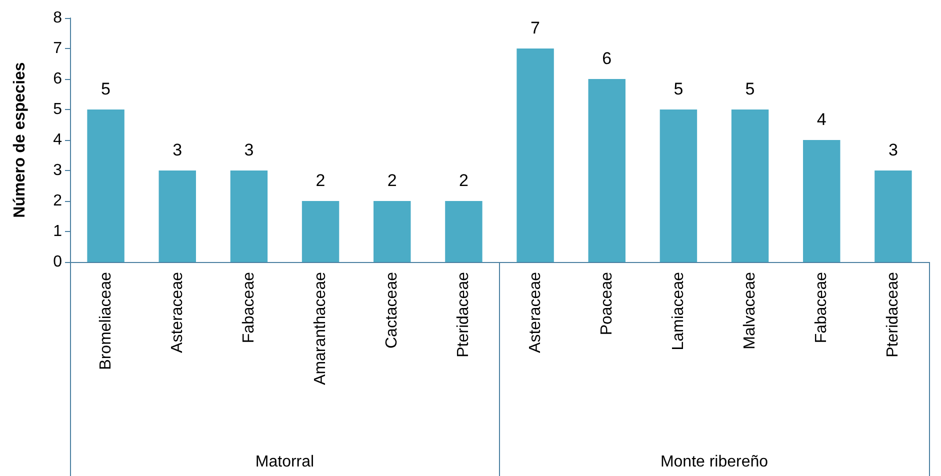 Image resolution: width=941 pixels, height=476 pixels. I want to click on data-label: 4, so click(821, 119).